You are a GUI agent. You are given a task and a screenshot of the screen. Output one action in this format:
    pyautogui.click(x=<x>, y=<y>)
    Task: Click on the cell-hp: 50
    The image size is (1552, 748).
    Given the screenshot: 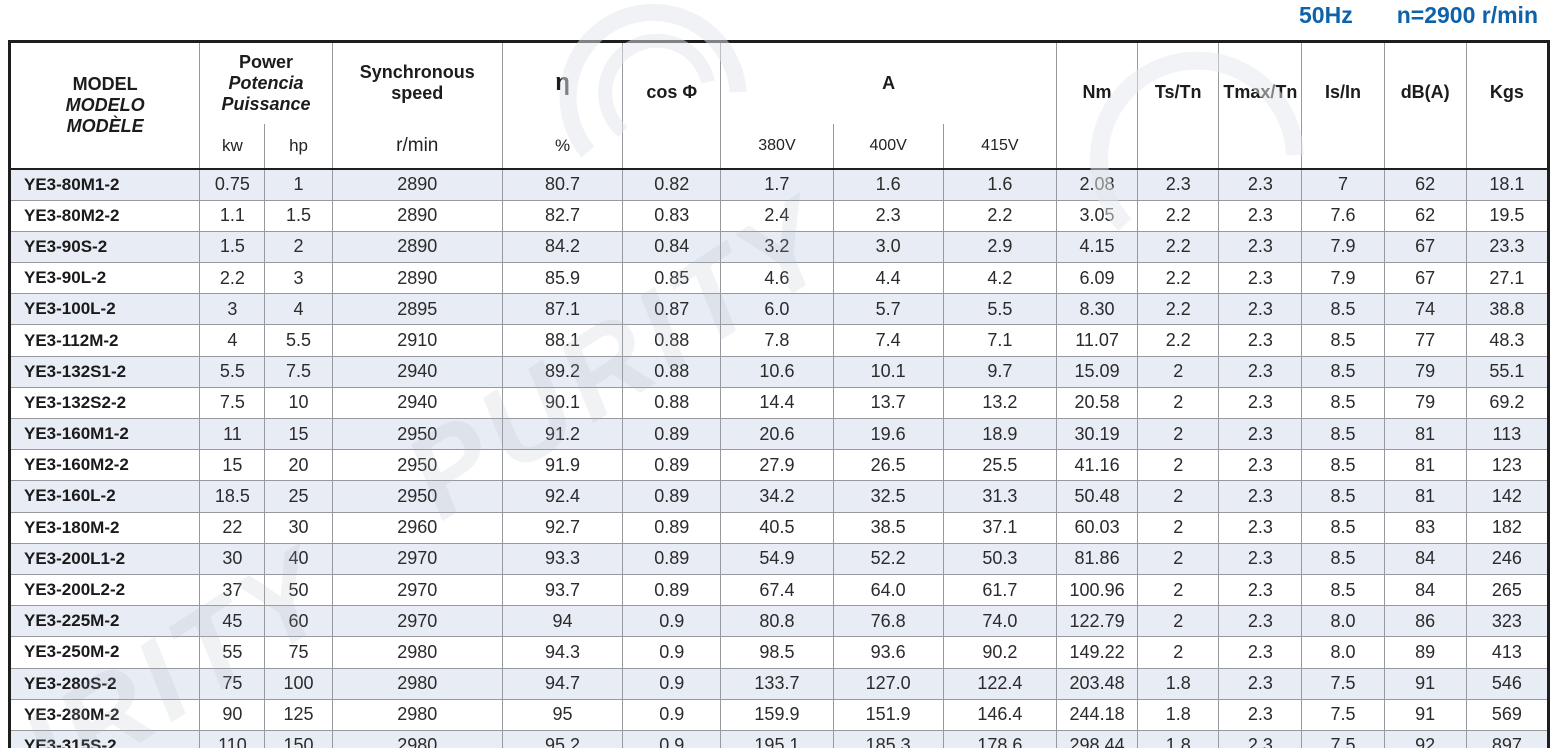 What is the action you would take?
    pyautogui.click(x=298, y=590)
    